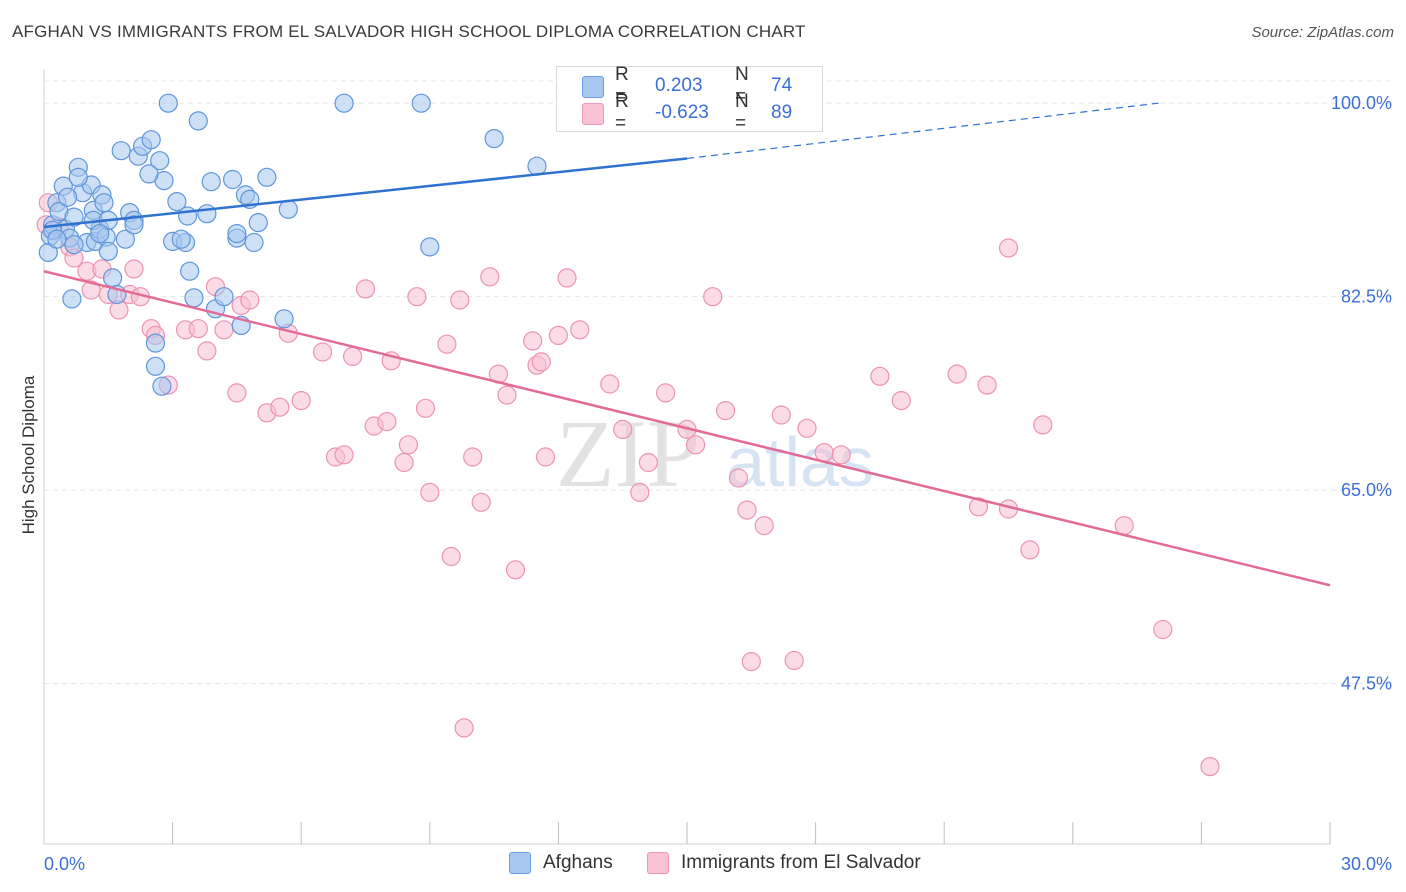  Describe the element at coordinates (365, 193) in the screenshot. I see `afghan-trend-line` at that location.